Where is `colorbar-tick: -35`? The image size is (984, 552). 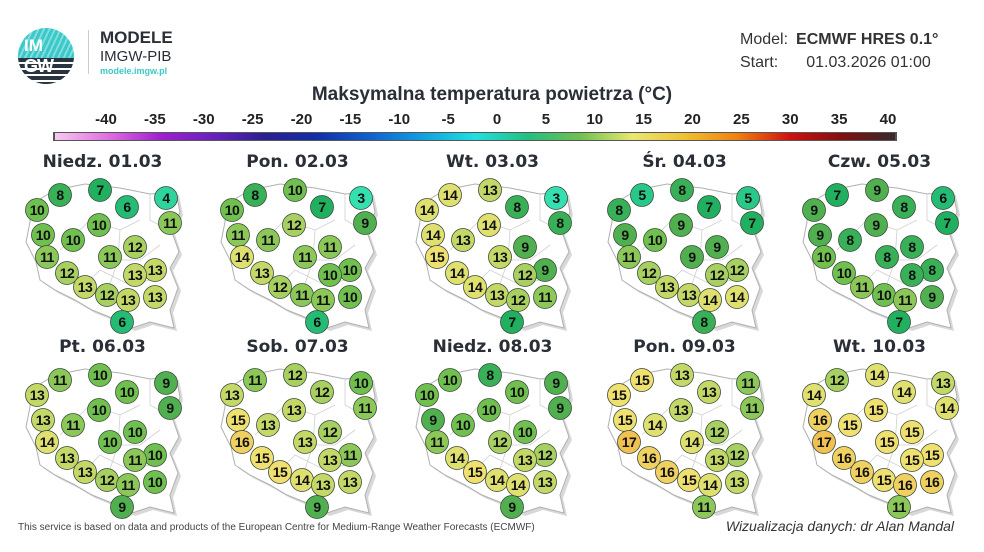 colorbar-tick: -35 is located at coordinates (155, 119).